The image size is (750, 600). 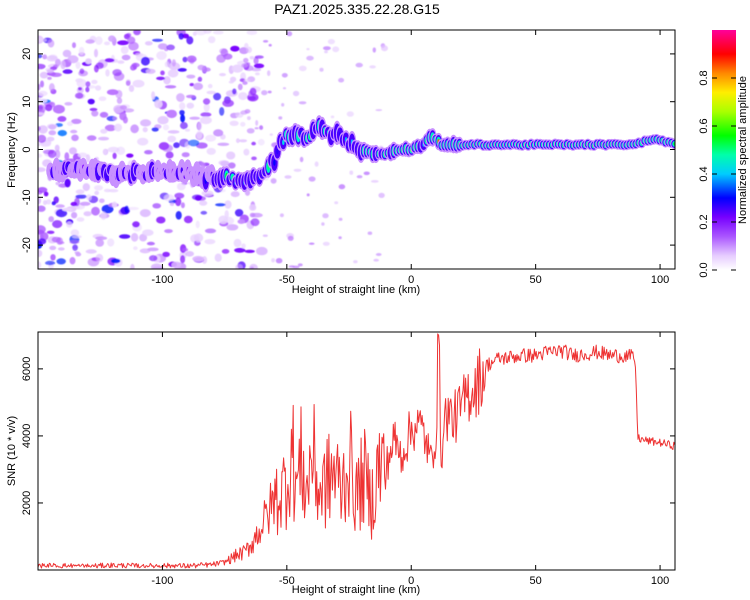 What do you see at coordinates (274, 162) in the screenshot?
I see `spectrogram-ridge-cell` at bounding box center [274, 162].